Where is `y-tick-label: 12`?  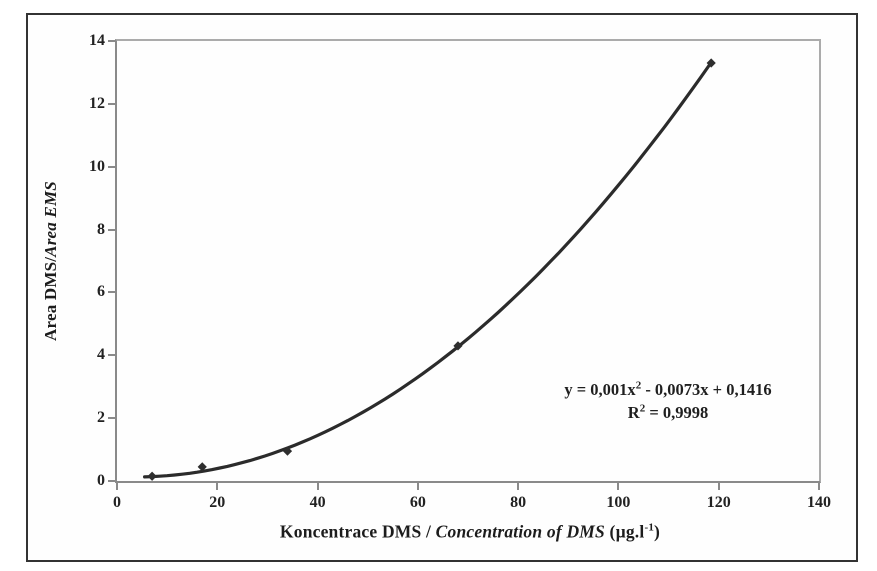
y-tick-label: 12 is located at coordinates (97, 103).